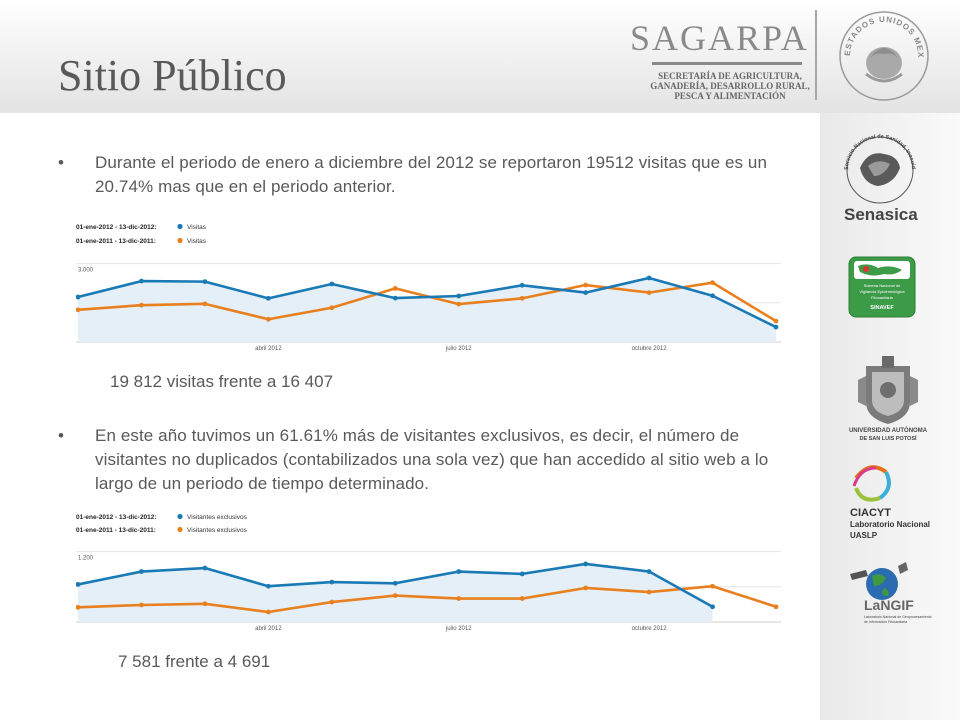 The width and height of the screenshot is (960, 720). Describe the element at coordinates (881, 214) in the screenshot. I see `svg-text: Senasica` at that location.